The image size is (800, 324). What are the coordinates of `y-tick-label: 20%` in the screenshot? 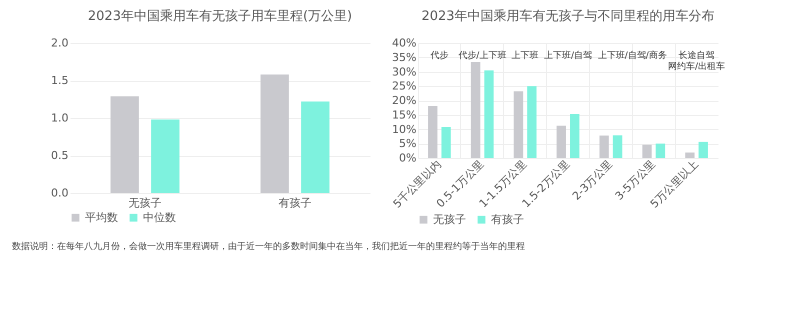 It's located at (404, 100).